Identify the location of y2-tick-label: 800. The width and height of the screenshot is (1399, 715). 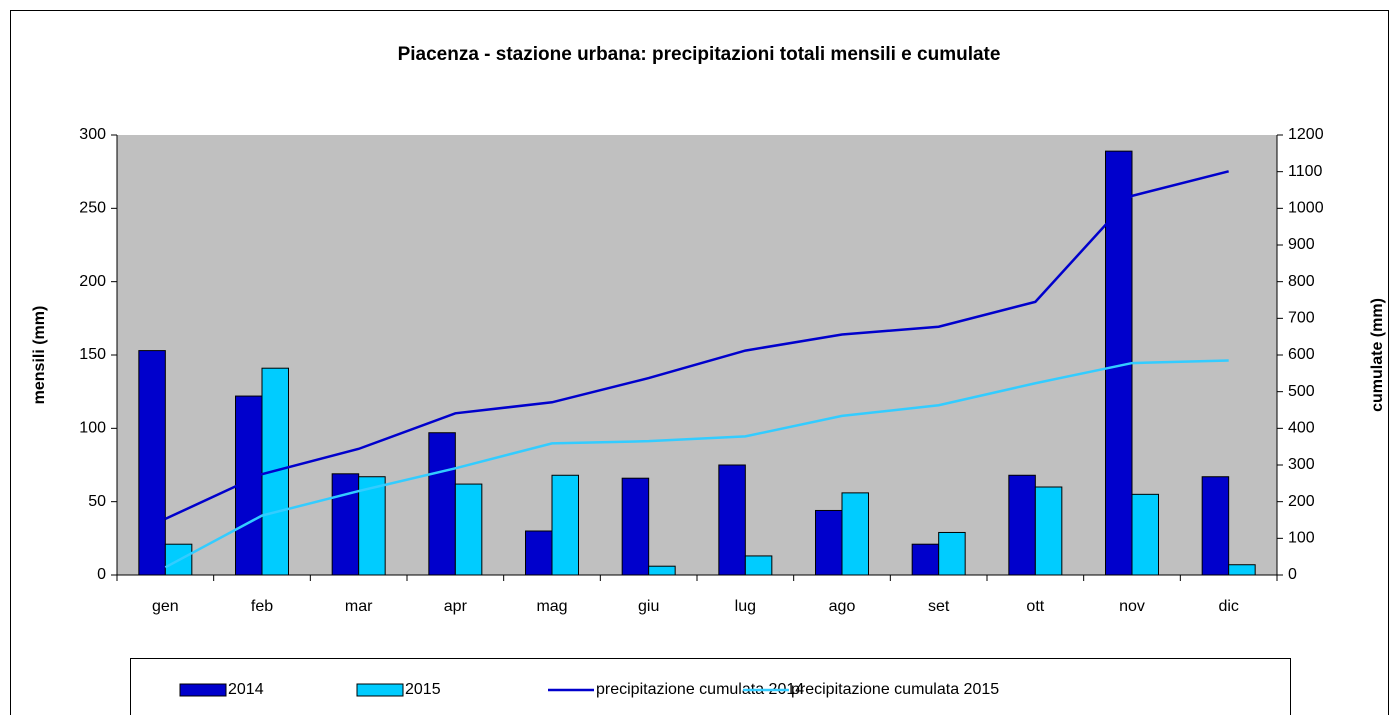
(1301, 281).